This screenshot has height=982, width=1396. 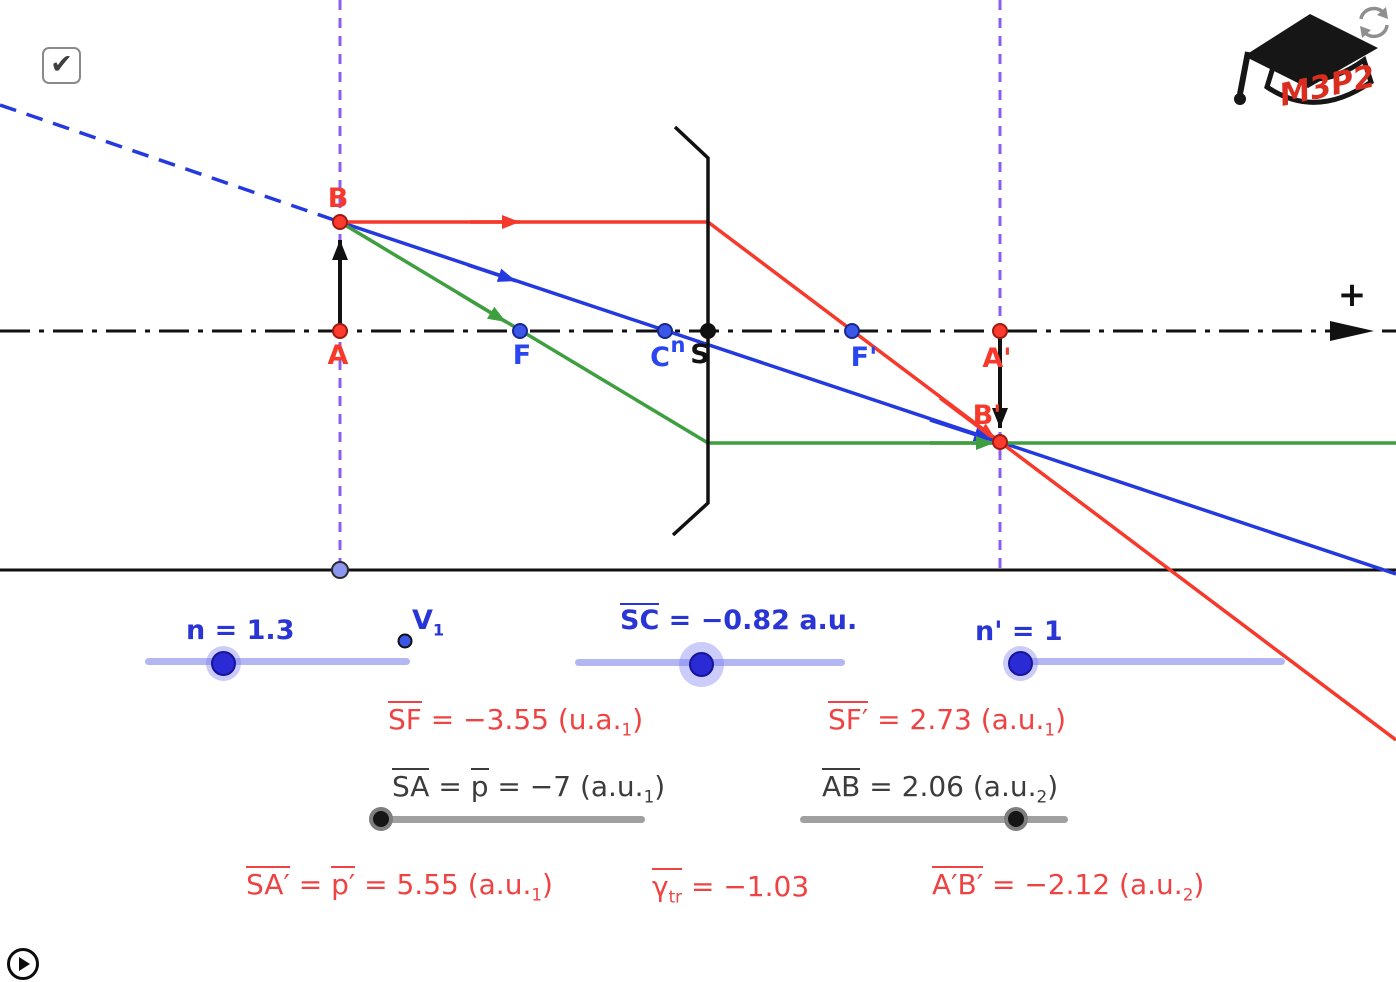 What do you see at coordinates (1000, 442) in the screenshot?
I see `point-B-prime` at bounding box center [1000, 442].